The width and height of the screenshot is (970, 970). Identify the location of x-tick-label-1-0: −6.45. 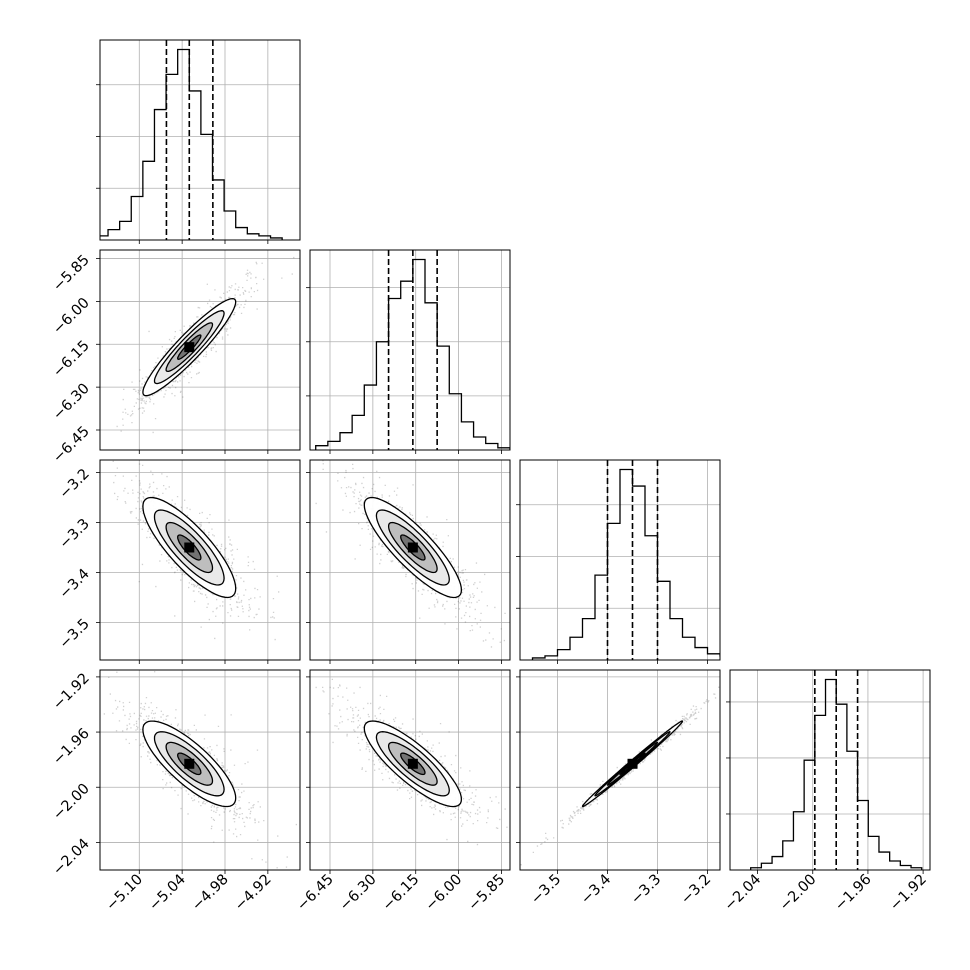
(315, 893).